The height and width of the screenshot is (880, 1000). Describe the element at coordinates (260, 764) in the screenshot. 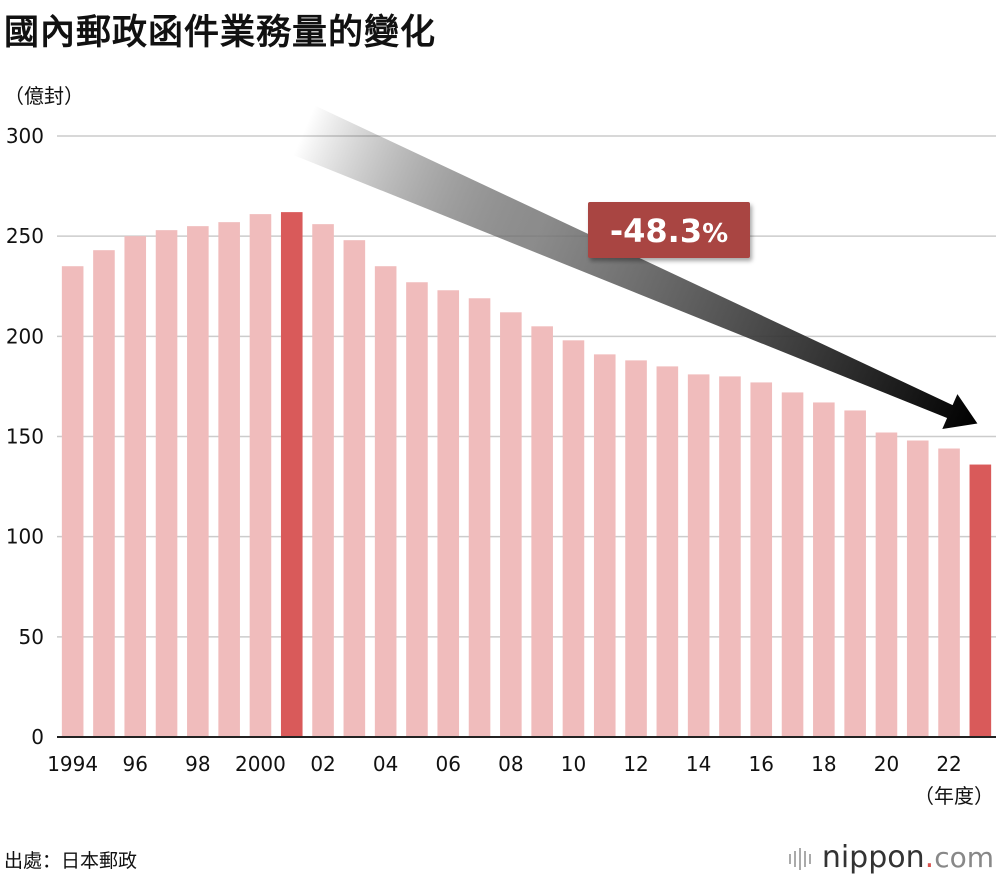

I see `x-tick-label: 2000` at that location.